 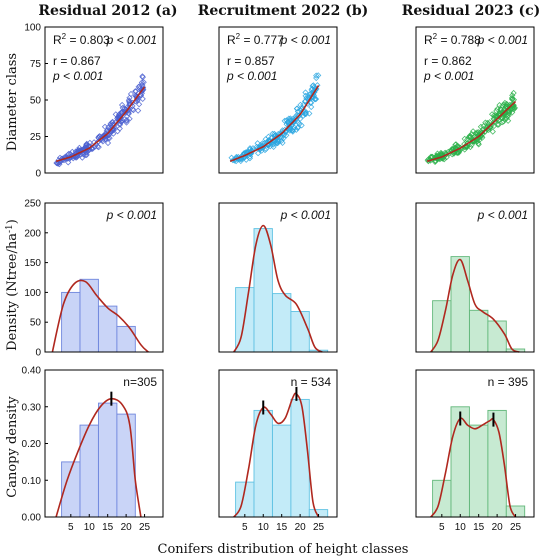 I want to click on y-tick-label: 250, so click(x=32, y=204).